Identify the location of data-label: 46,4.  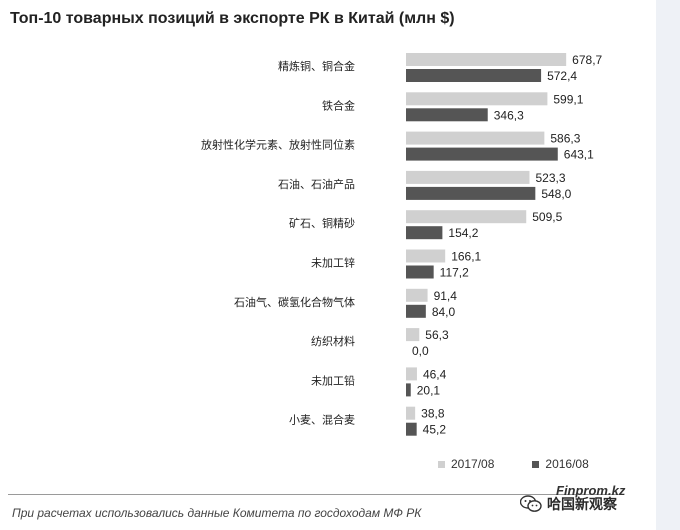
(435, 374).